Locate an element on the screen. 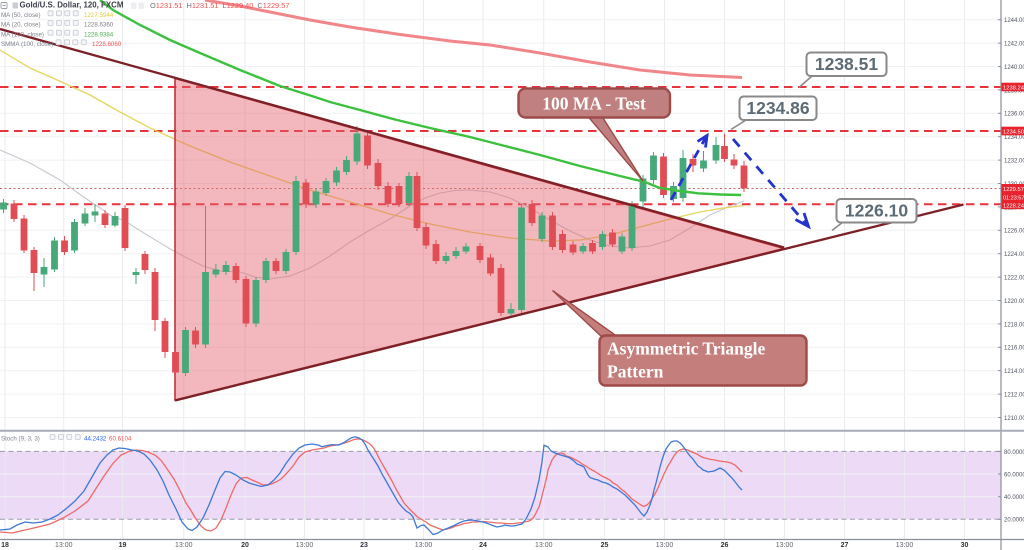 The image size is (1024, 550). svg-text: 60.0000 is located at coordinates (1014, 475).